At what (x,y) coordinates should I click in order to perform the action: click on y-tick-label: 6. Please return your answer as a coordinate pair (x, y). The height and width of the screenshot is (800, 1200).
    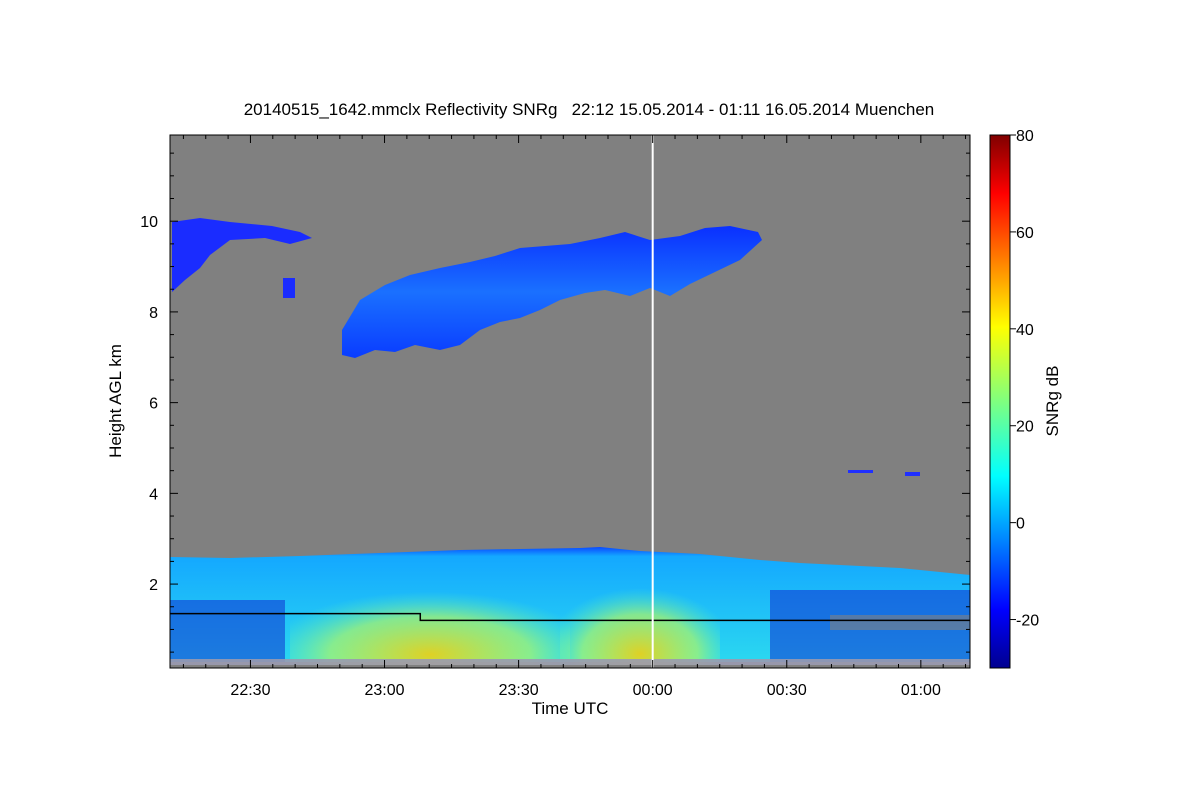
    Looking at the image, I should click on (153, 404).